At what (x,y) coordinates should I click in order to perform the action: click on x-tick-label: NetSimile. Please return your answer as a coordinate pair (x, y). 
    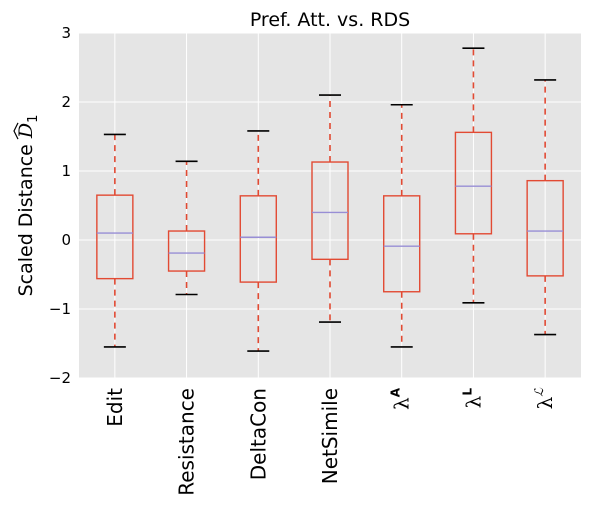
    Looking at the image, I should click on (330, 436).